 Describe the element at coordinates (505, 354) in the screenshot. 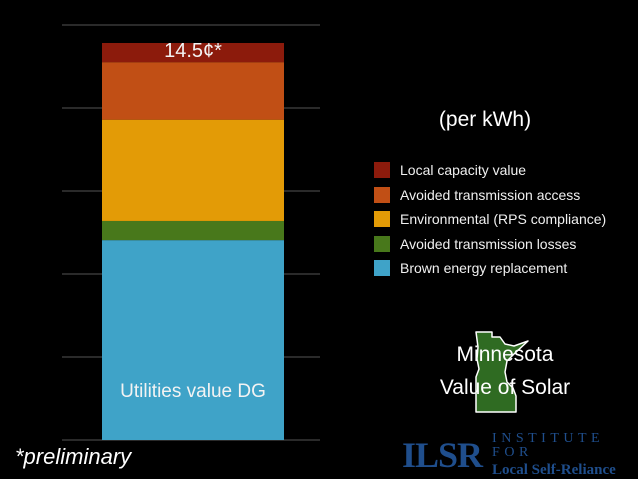

I see `minnesota-title-line1: Minnesota` at that location.